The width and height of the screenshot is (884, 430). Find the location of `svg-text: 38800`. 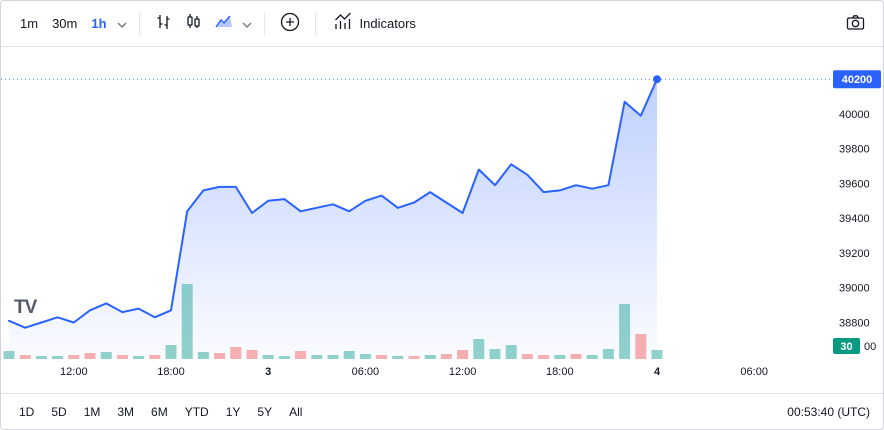

svg-text: 38800 is located at coordinates (854, 324).